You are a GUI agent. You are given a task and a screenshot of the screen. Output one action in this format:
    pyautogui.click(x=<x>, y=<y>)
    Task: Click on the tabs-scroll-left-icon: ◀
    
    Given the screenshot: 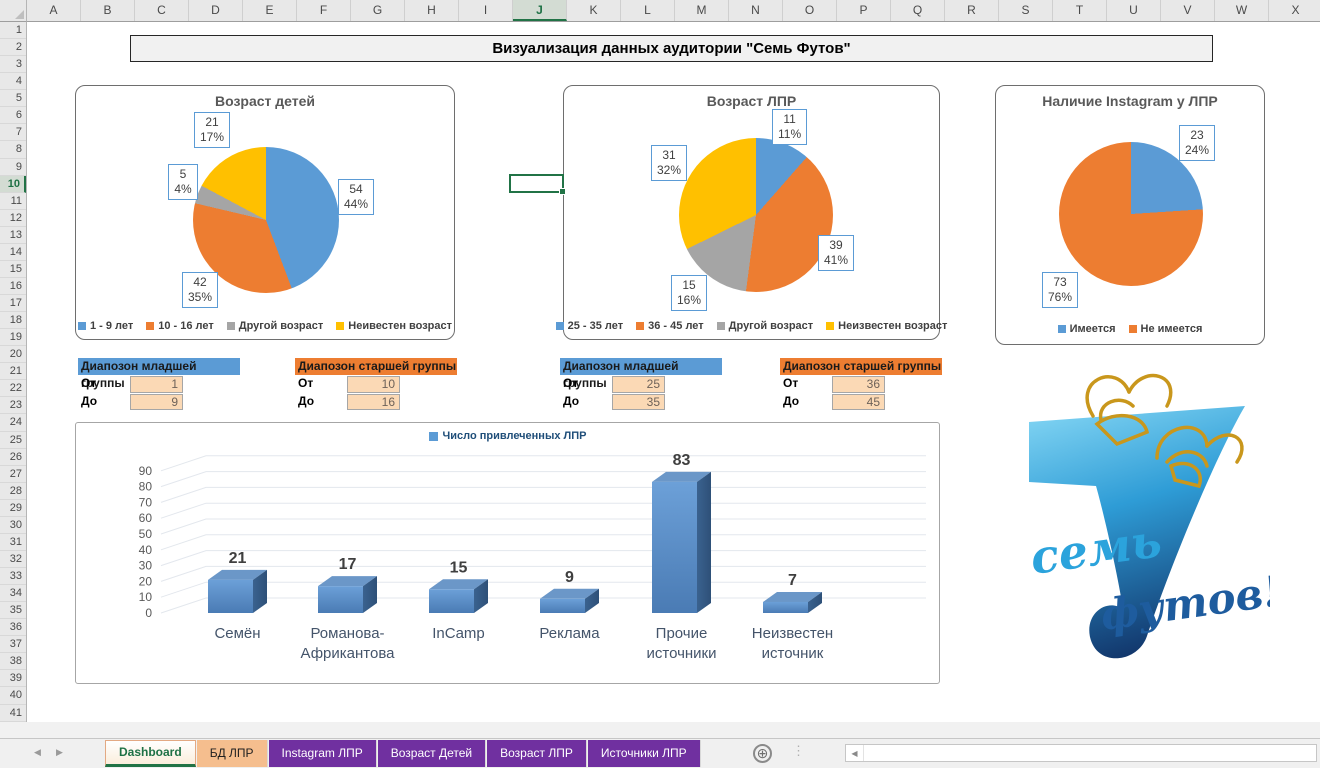 What is the action you would take?
    pyautogui.click(x=37, y=752)
    